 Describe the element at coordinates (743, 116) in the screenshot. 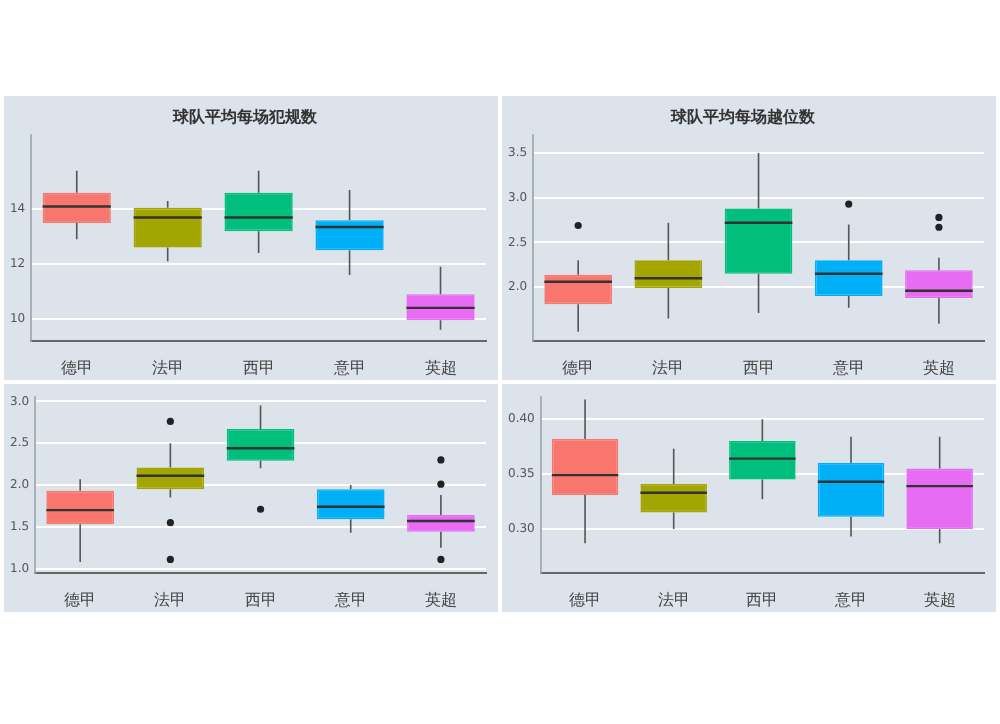

I see `chart-title: 球队平均每场越位数` at that location.